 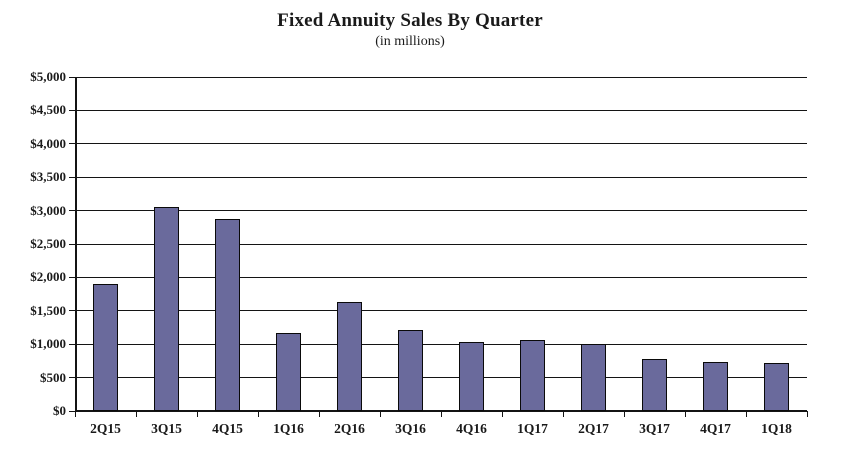 What do you see at coordinates (776, 387) in the screenshot?
I see `bar-1Q18` at bounding box center [776, 387].